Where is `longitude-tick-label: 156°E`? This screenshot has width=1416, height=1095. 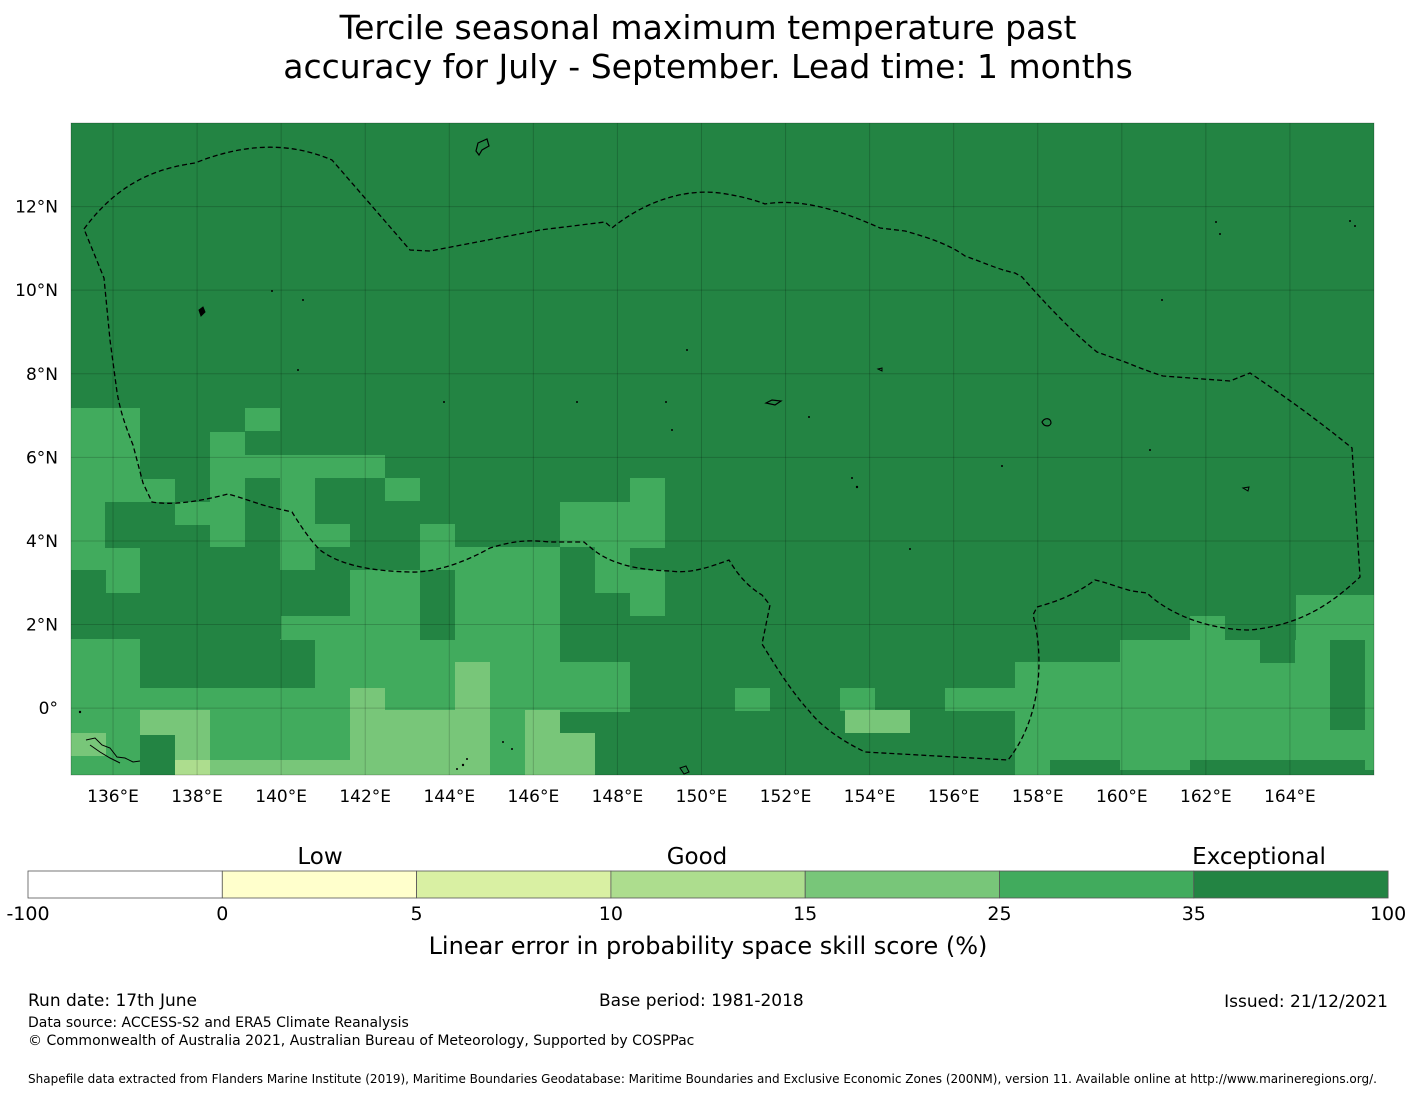
longitude-tick-label: 156°E is located at coordinates (954, 797).